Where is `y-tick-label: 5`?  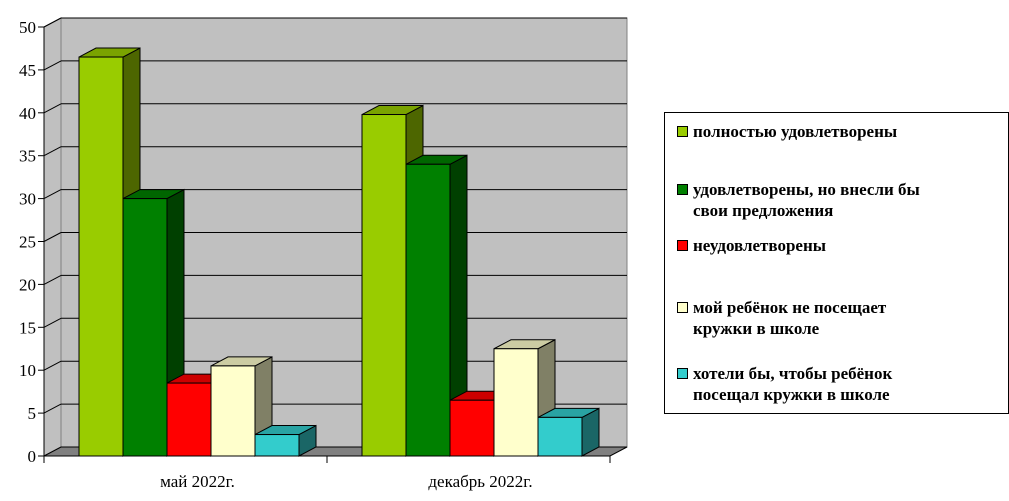
y-tick-label: 5 is located at coordinates (32, 413).